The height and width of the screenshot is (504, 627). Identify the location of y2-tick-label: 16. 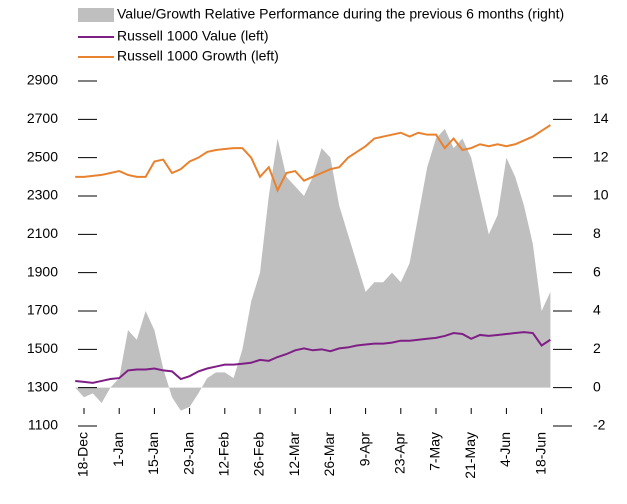
(601, 80).